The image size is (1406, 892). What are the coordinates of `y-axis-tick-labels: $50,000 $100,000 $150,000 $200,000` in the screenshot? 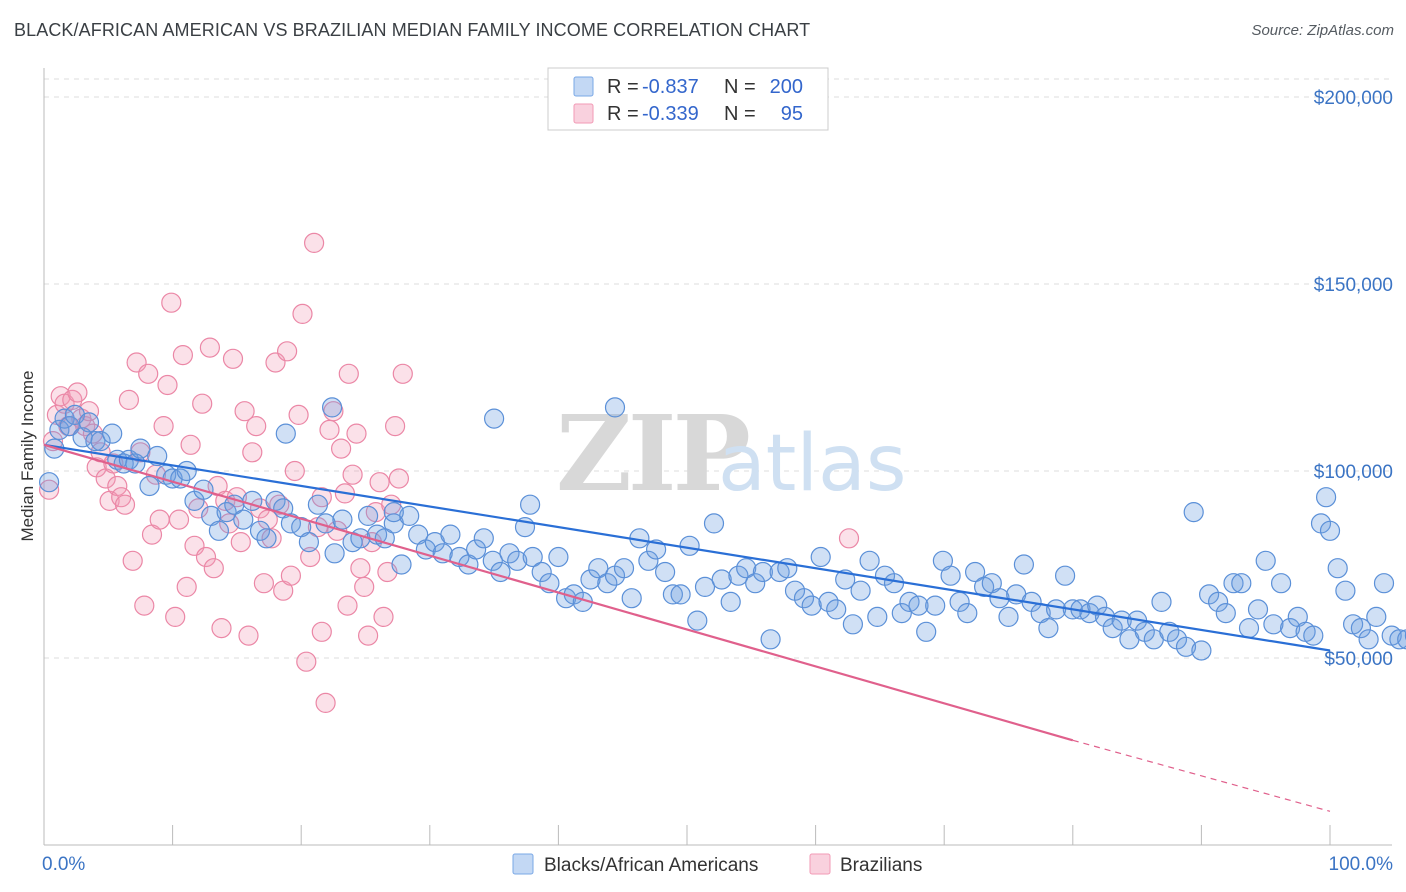 It's located at (1353, 379).